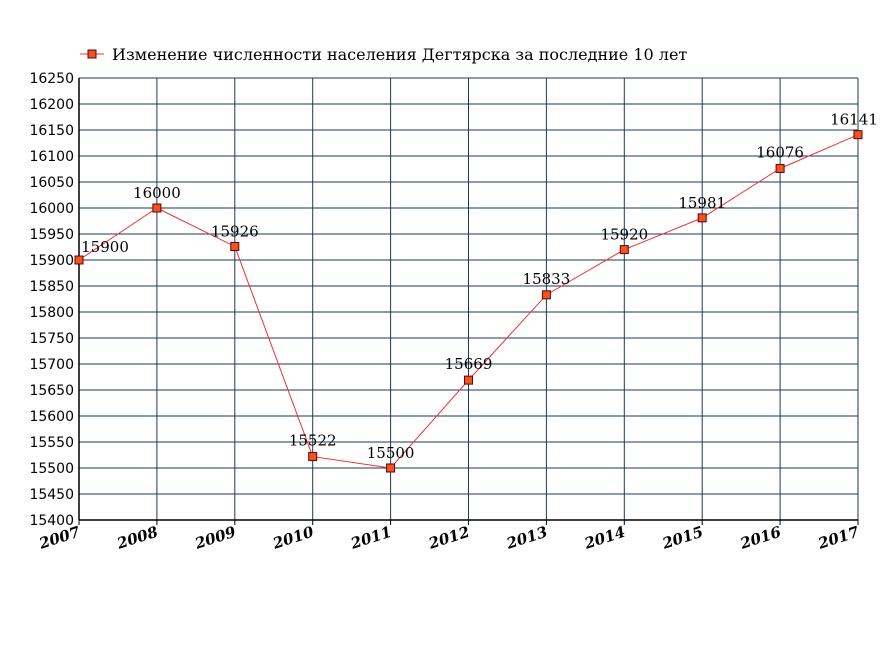  I want to click on y-tick-label: 15800, so click(51, 313).